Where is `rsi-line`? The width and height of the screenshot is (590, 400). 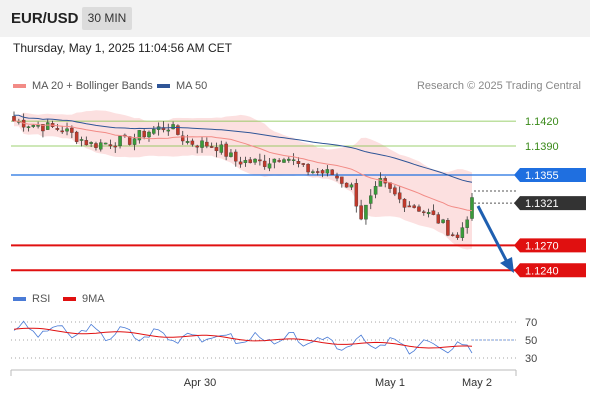
rsi-line is located at coordinates (243, 337).